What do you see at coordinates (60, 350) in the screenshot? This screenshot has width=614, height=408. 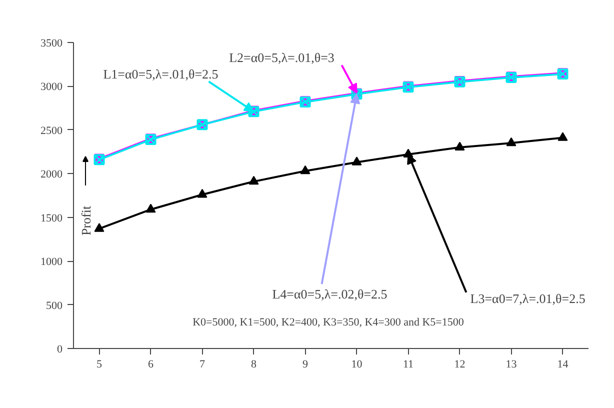 I see `y-tick-label: 0` at bounding box center [60, 350].